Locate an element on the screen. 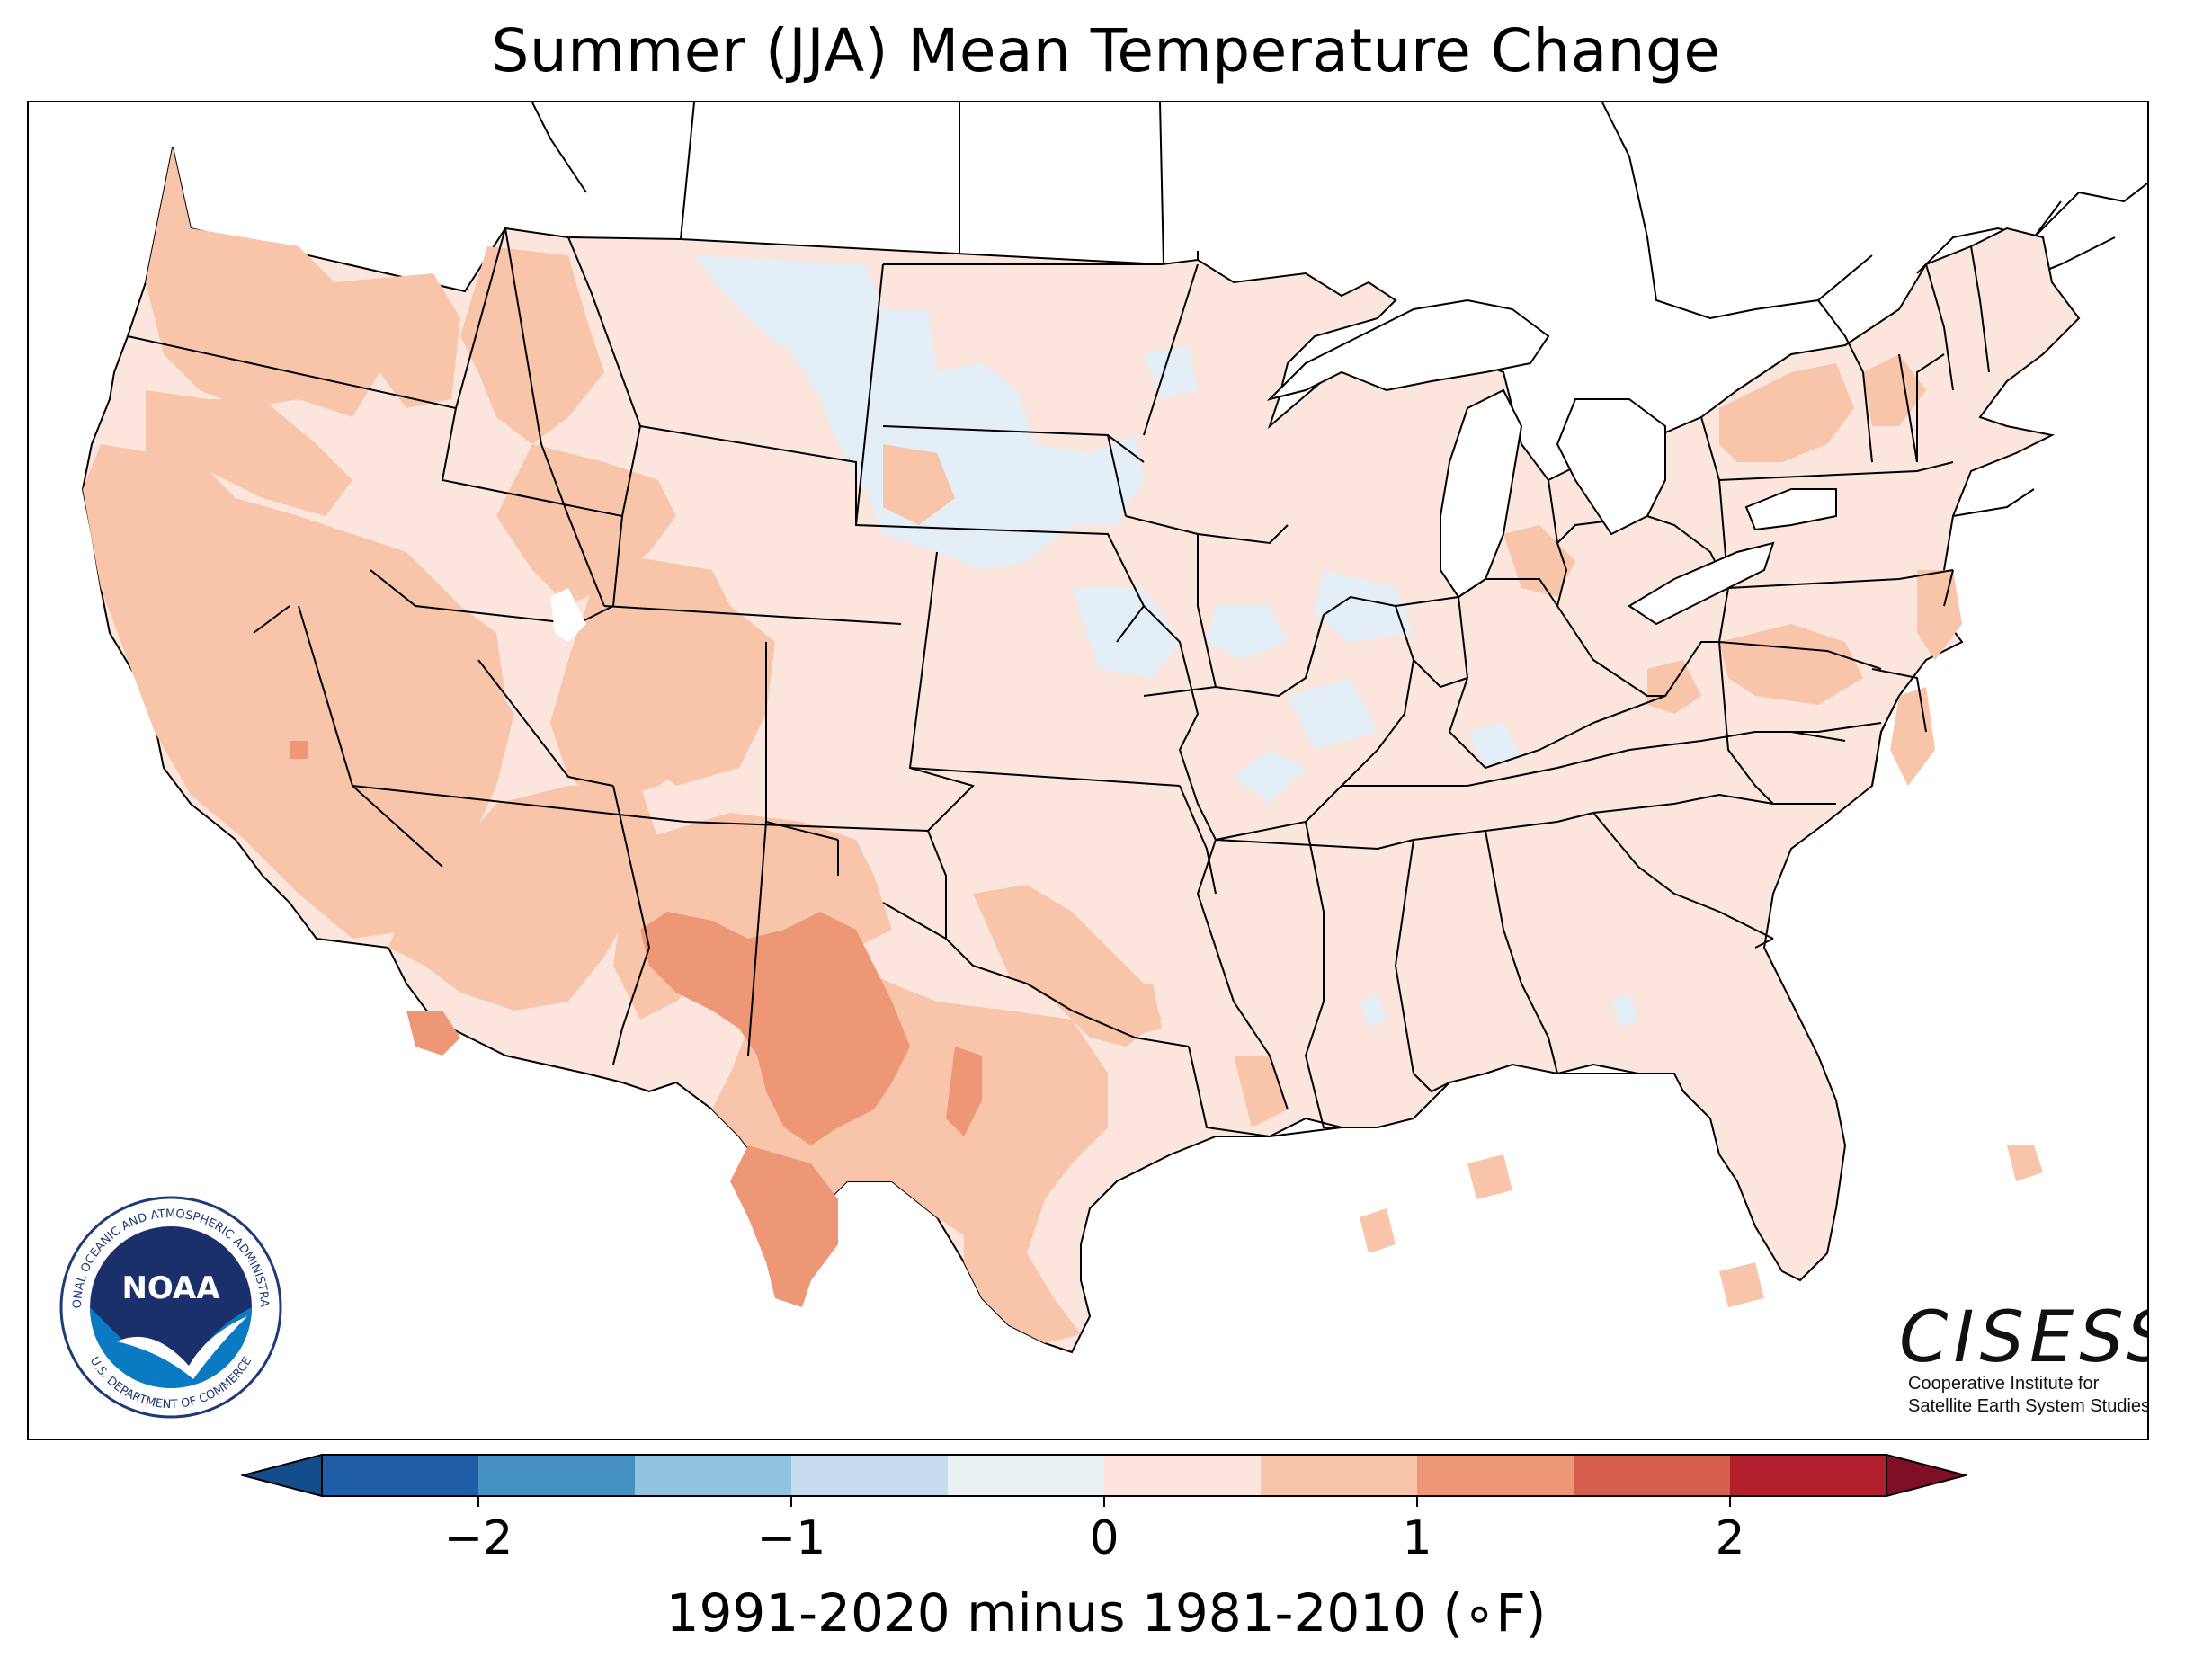  great-salt-lake is located at coordinates (568, 615).